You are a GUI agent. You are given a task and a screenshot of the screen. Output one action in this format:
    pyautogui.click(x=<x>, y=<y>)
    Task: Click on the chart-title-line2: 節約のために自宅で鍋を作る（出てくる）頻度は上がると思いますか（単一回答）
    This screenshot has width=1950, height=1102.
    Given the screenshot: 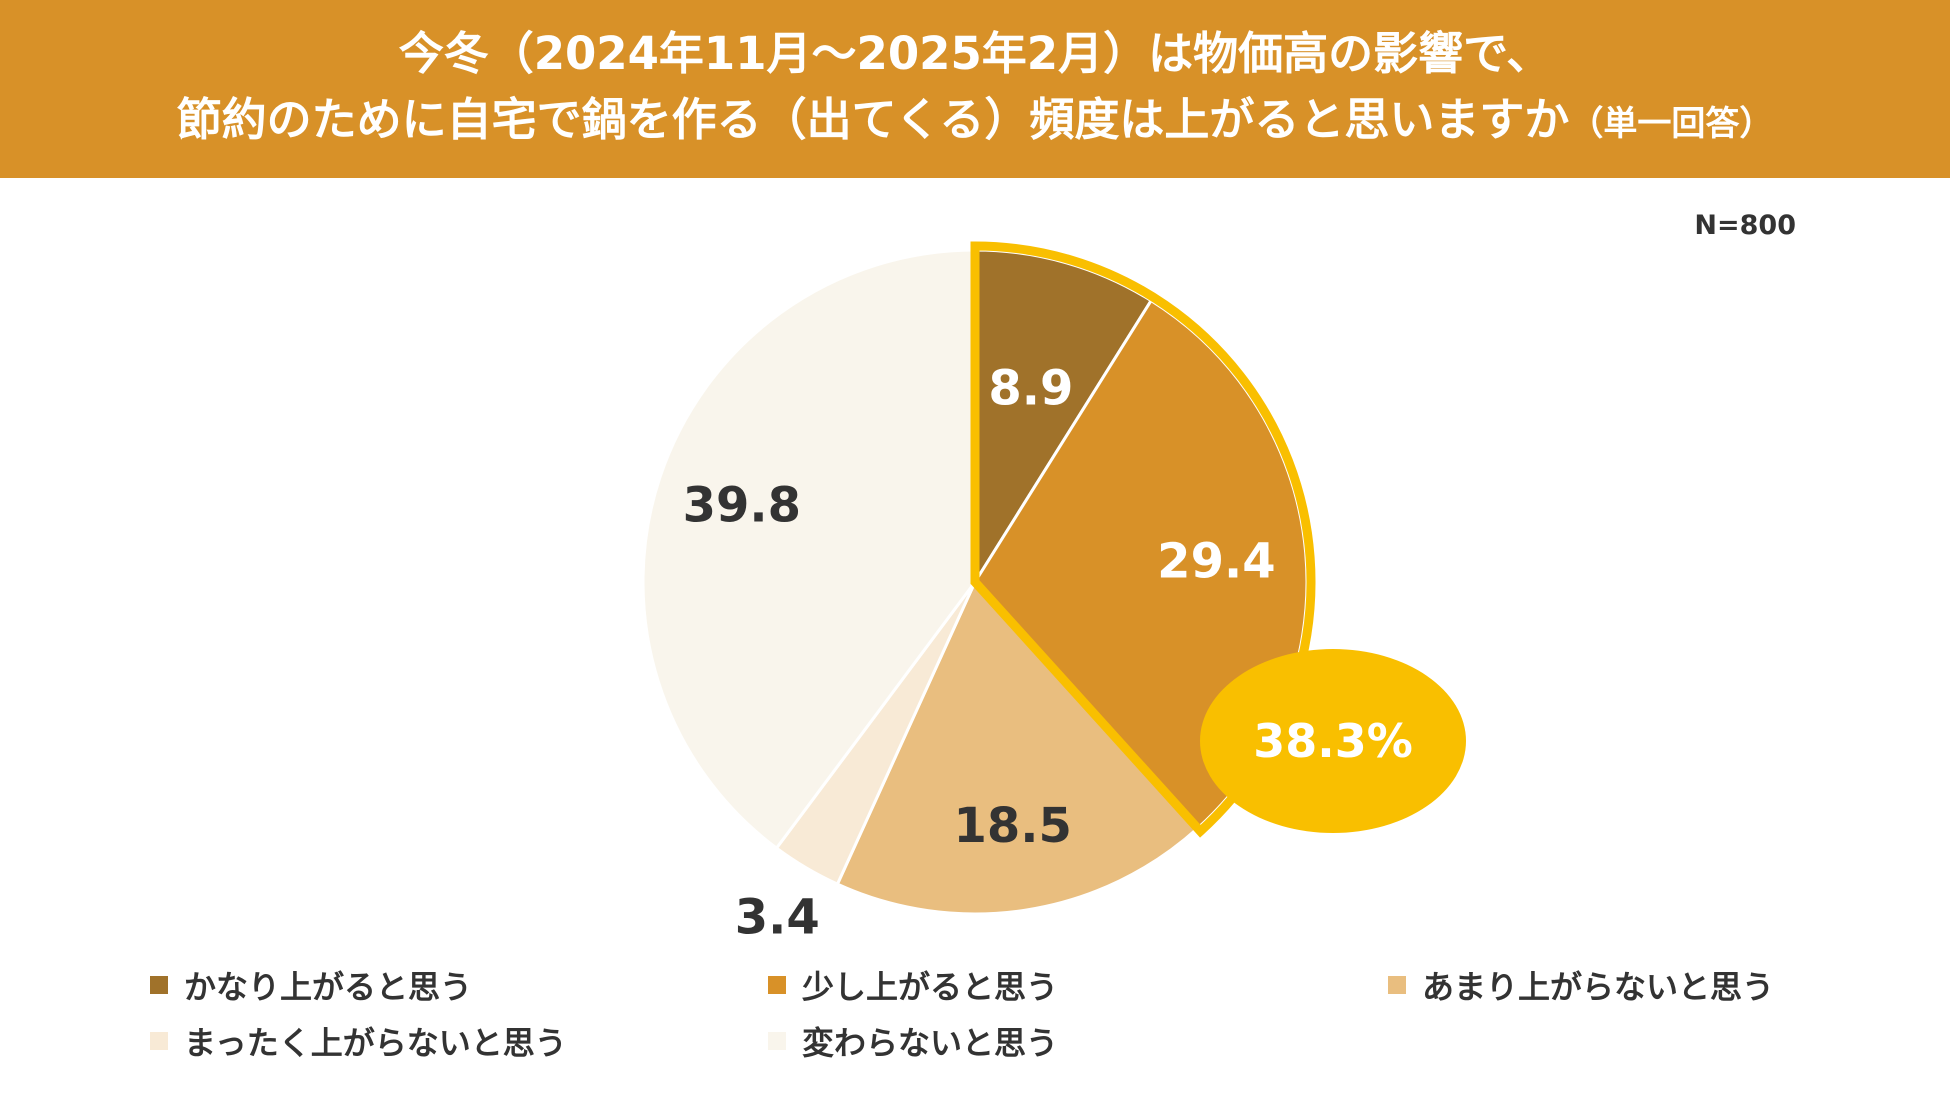 What is the action you would take?
    pyautogui.click(x=975, y=122)
    